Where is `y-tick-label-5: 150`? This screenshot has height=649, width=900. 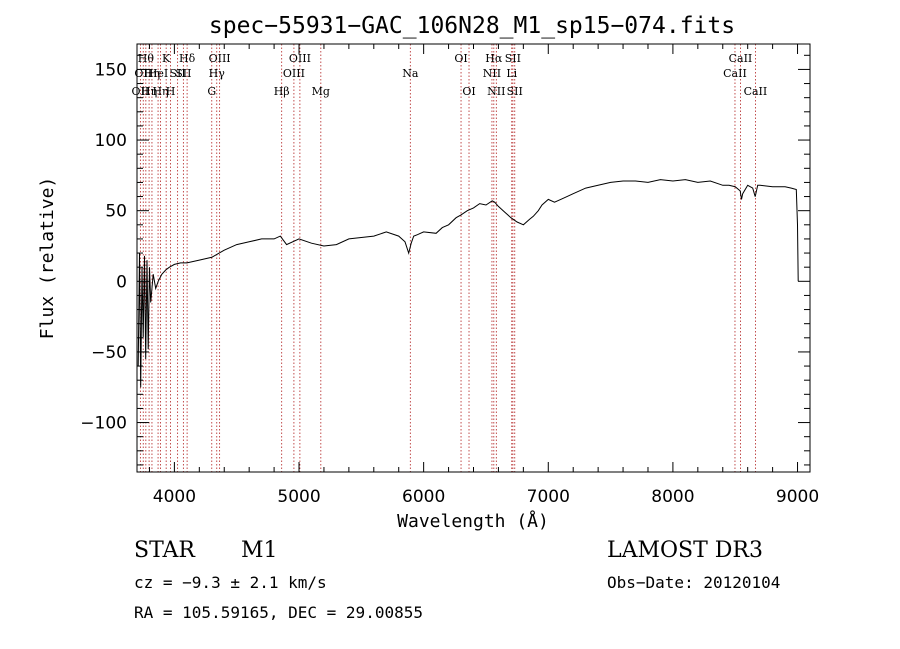
y-tick-label-5: 150 is located at coordinates (111, 70).